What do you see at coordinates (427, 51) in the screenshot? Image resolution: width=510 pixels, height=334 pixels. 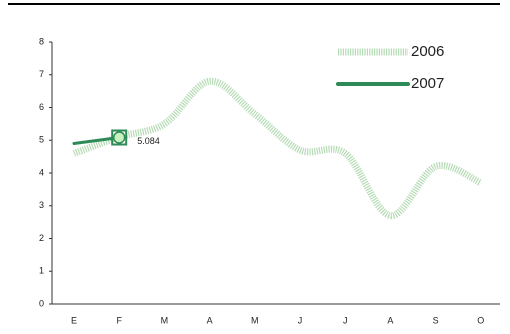 I see `legend-label: 2006` at bounding box center [427, 51].